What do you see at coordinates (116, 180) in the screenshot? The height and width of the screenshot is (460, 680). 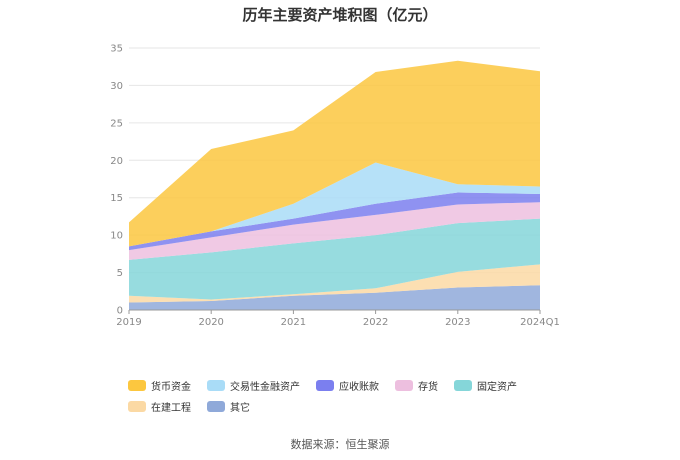 I see `y-axis-ticks: 0 5 10 15 20 25 30 35` at bounding box center [116, 180].